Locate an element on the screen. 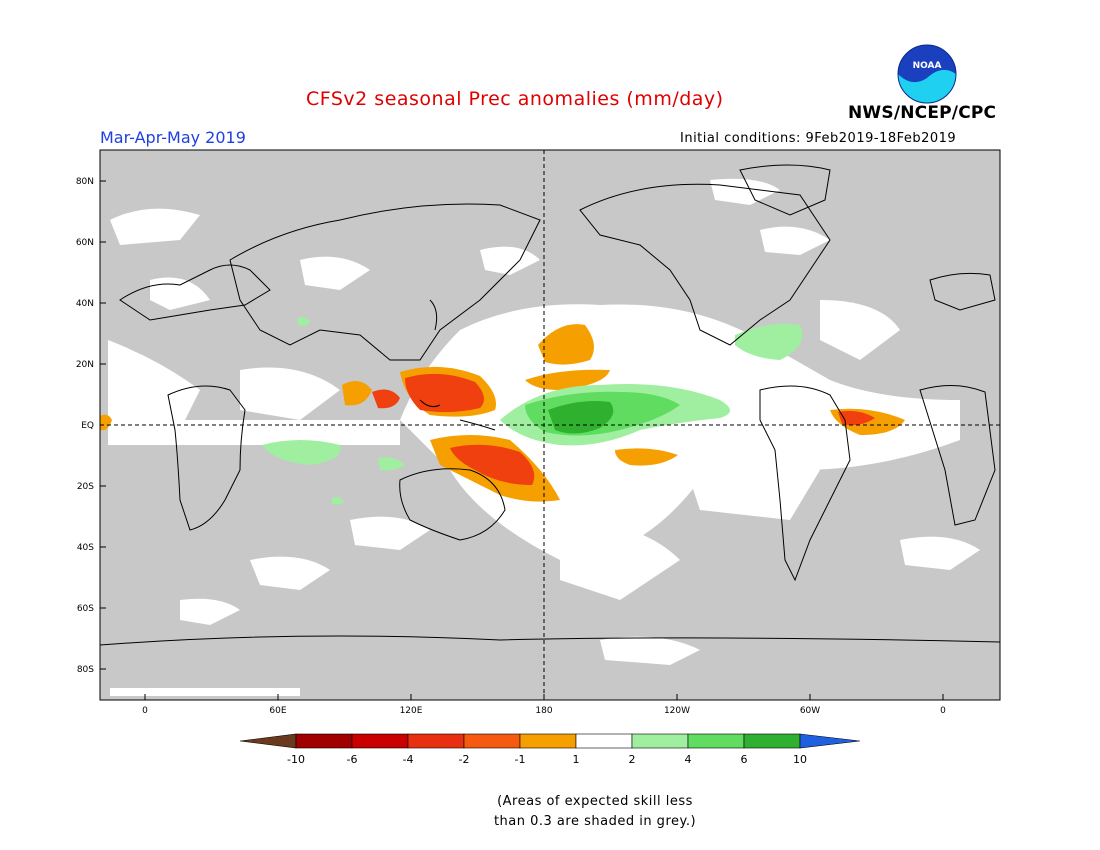 The height and width of the screenshot is (850, 1100). colorbar-end-low is located at coordinates (268, 741).